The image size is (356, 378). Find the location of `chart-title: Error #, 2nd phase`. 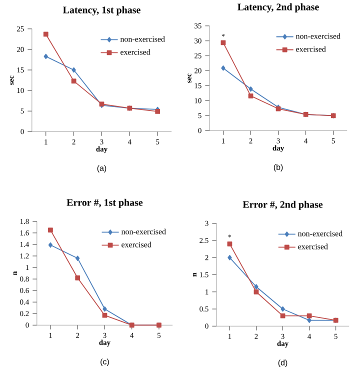

chart-title: Error #, 2nd phase is located at coordinates (282, 205).